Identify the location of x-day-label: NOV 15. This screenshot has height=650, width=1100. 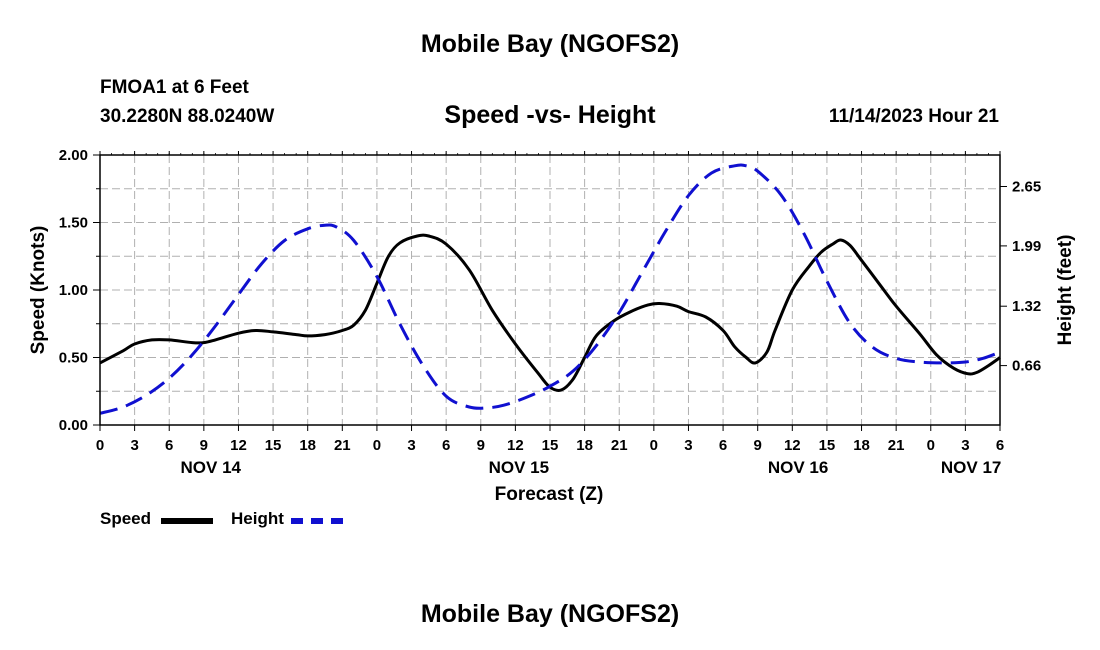
(519, 467).